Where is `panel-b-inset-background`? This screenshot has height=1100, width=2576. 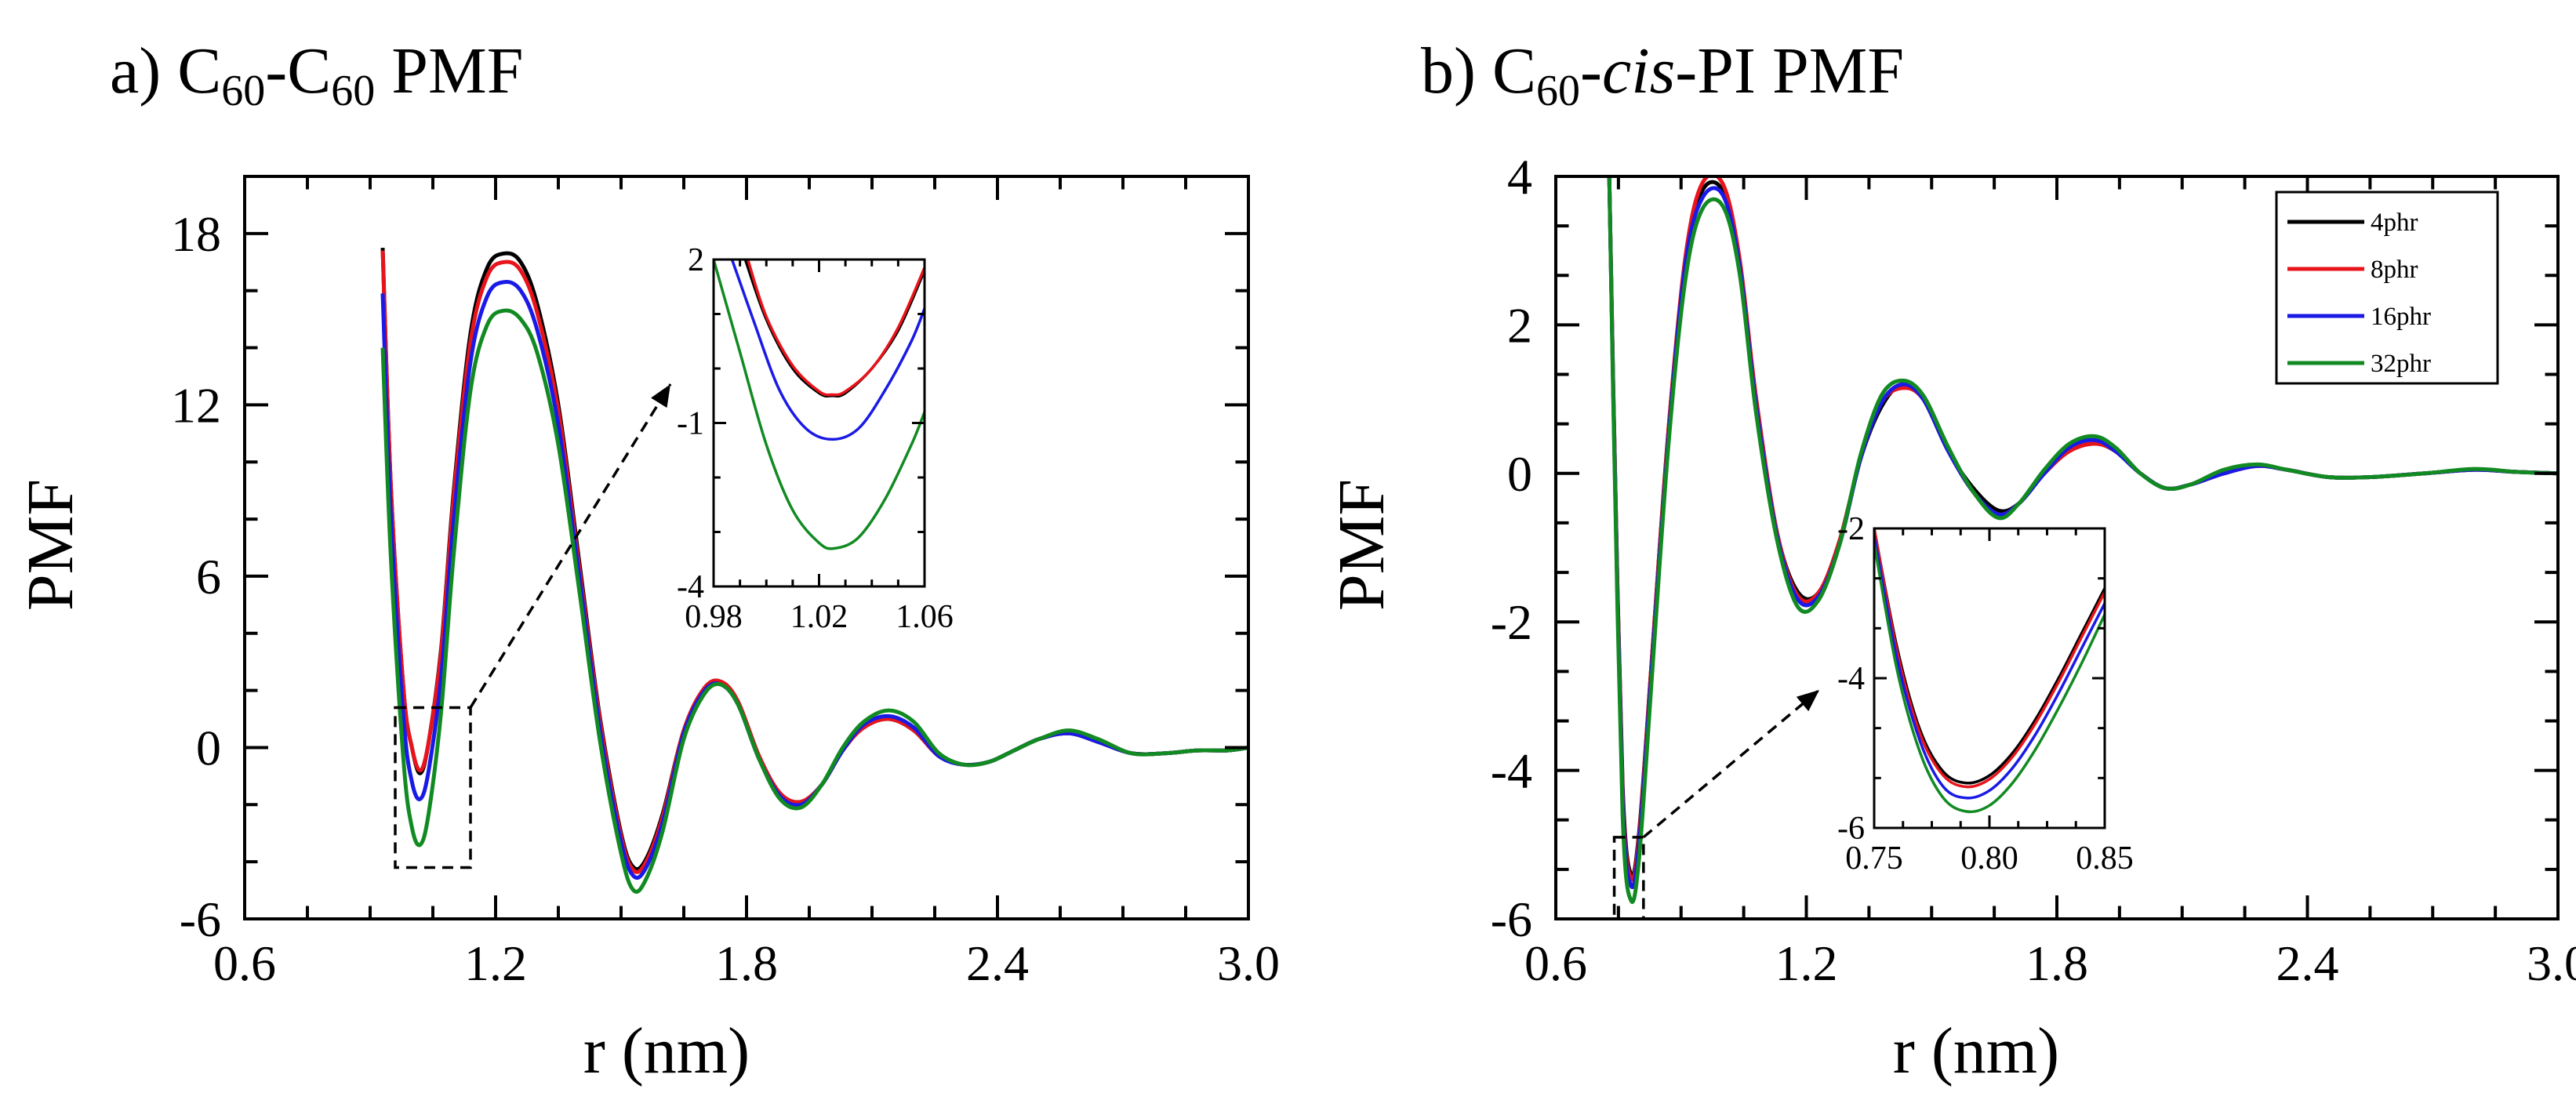 panel-b-inset-background is located at coordinates (1989, 678).